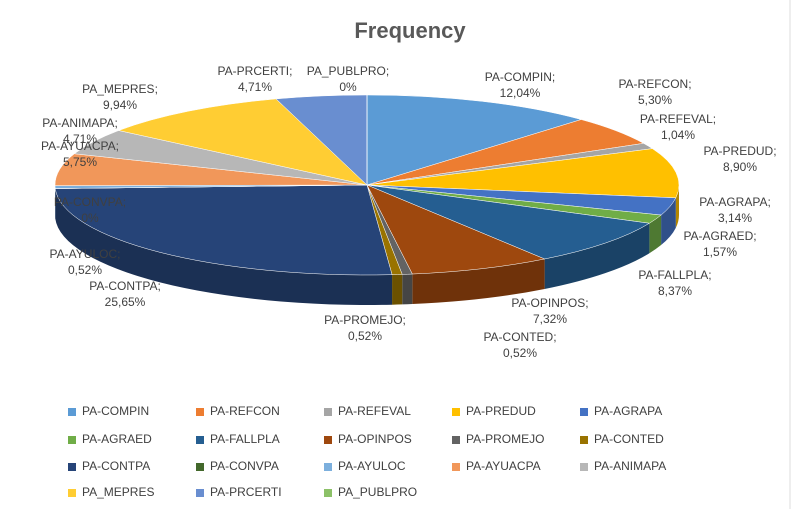 The width and height of the screenshot is (797, 509). What do you see at coordinates (245, 439) in the screenshot?
I see `legend-label: PA-FALLPLA` at bounding box center [245, 439].